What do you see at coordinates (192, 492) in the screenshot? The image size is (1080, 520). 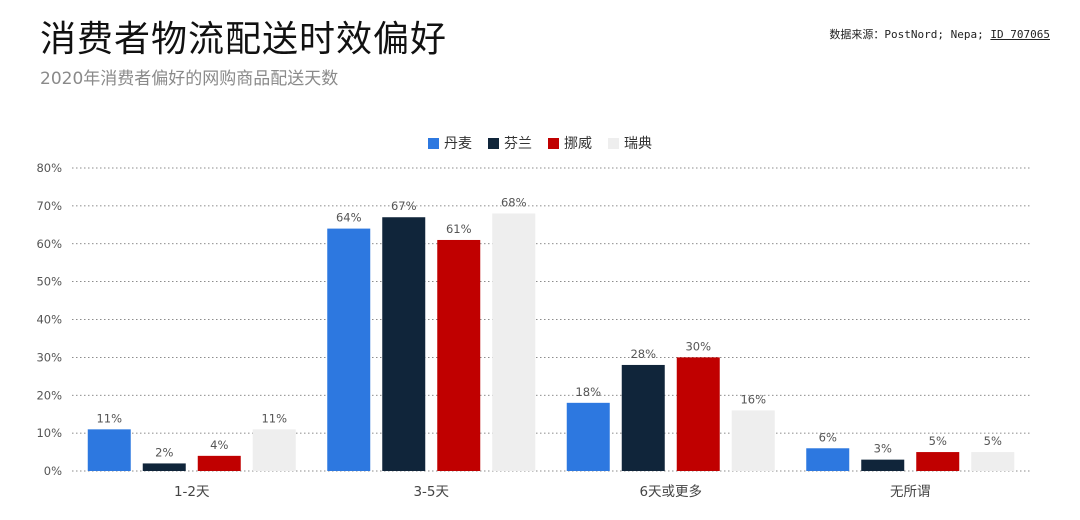 I see `x-category-label: 1-2天` at bounding box center [192, 492].